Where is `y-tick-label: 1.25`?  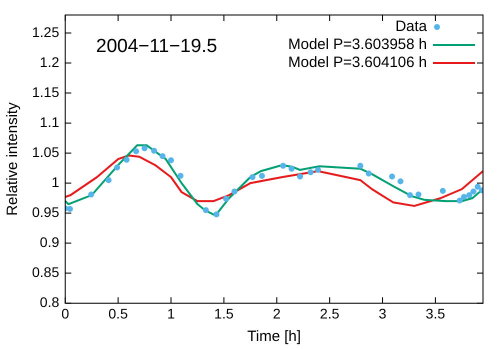
y-tick-label: 1.25 is located at coordinates (46, 32).